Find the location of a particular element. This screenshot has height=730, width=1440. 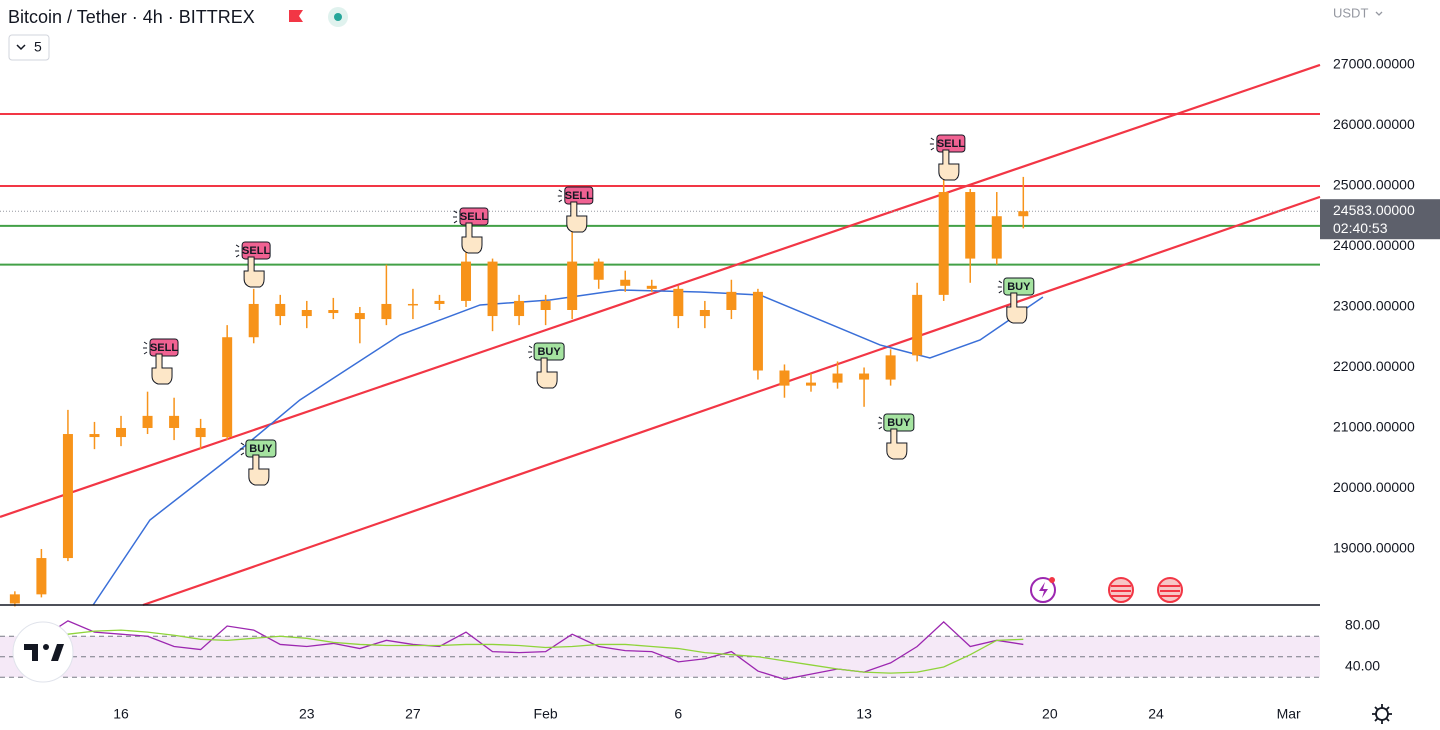

rsi-pane is located at coordinates (660, 650).